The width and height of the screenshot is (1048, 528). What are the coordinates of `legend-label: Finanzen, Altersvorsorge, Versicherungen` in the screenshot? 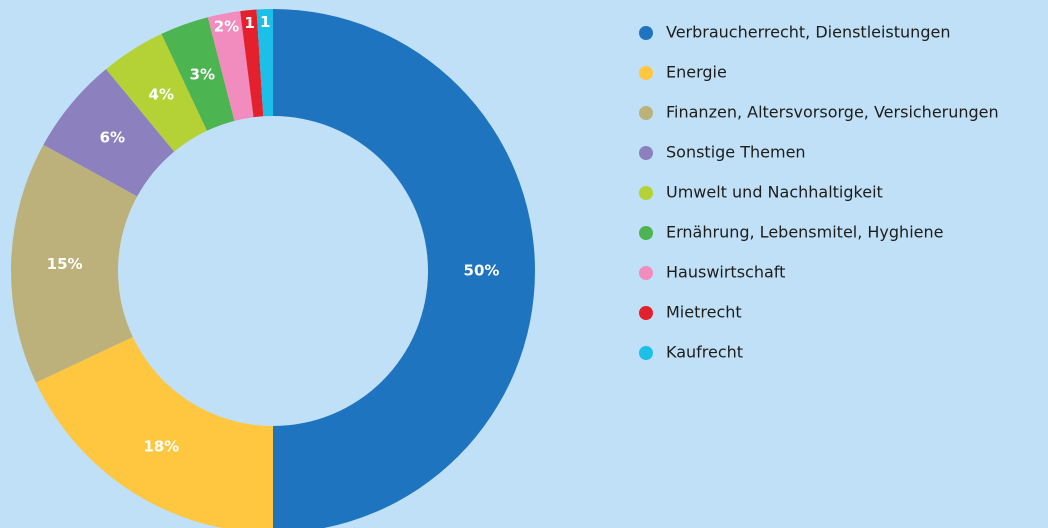 It's located at (832, 112).